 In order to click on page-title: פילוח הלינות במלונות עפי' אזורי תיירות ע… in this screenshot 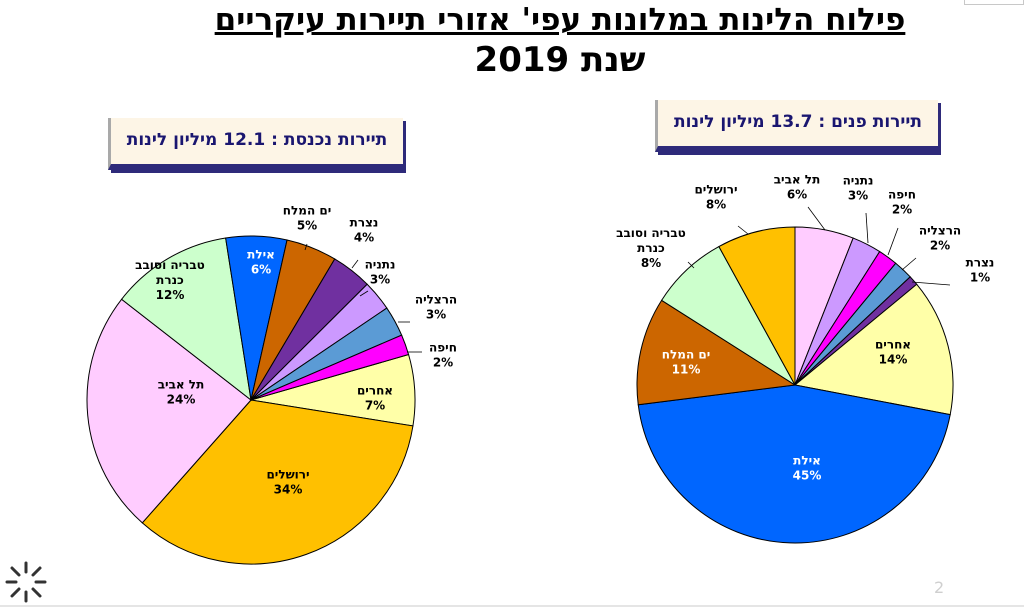, I will do `click(560, 20)`.